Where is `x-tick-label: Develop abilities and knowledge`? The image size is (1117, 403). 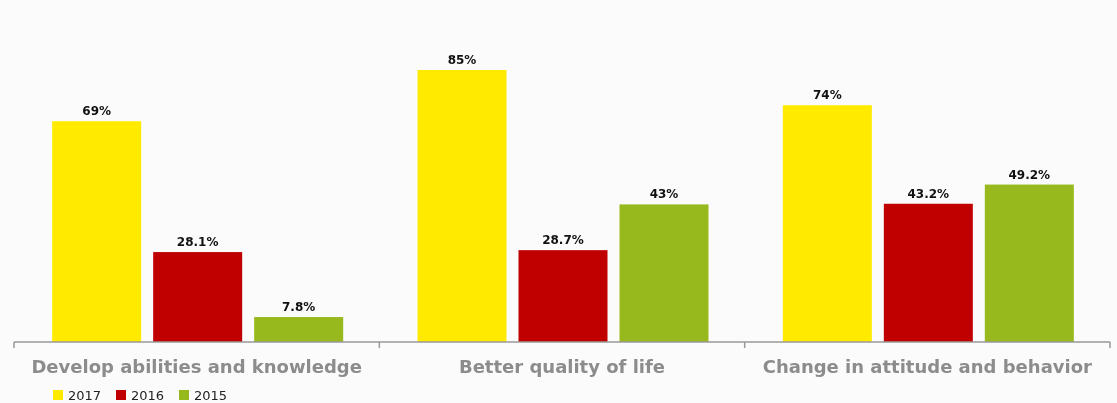 x-tick-label: Develop abilities and knowledge is located at coordinates (196, 366).